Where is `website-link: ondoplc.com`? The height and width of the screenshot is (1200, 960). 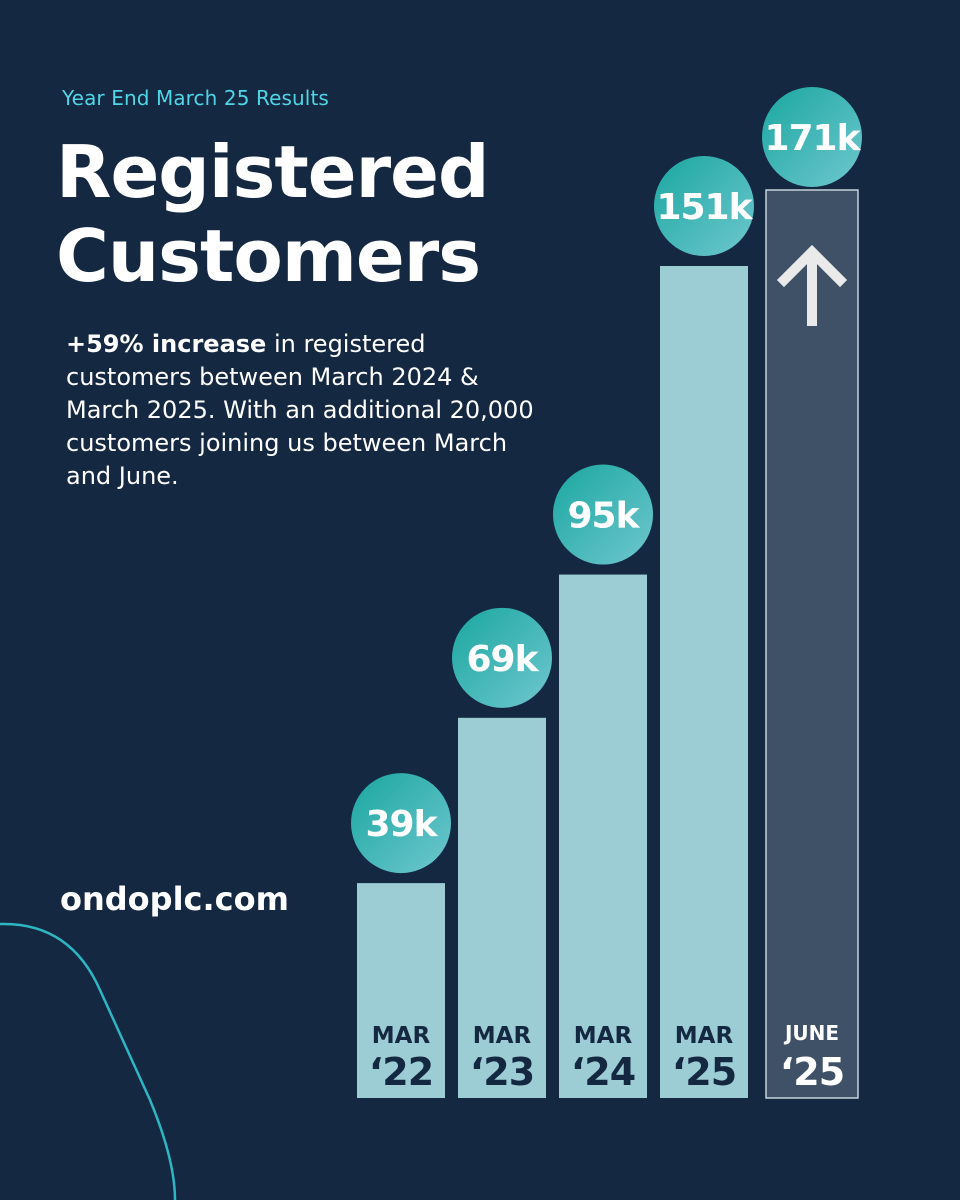 website-link: ondoplc.com is located at coordinates (174, 899).